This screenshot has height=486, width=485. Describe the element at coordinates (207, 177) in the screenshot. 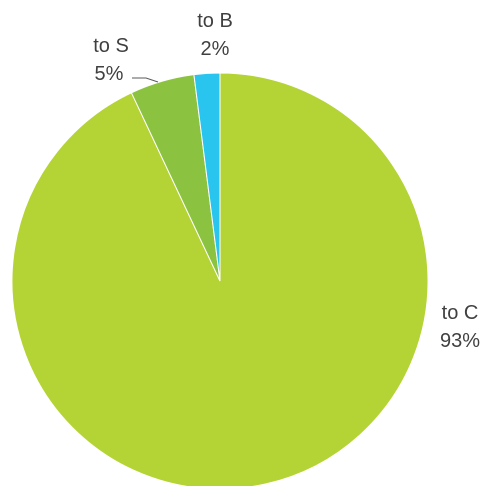

I see `pie-slice-to-b` at that location.